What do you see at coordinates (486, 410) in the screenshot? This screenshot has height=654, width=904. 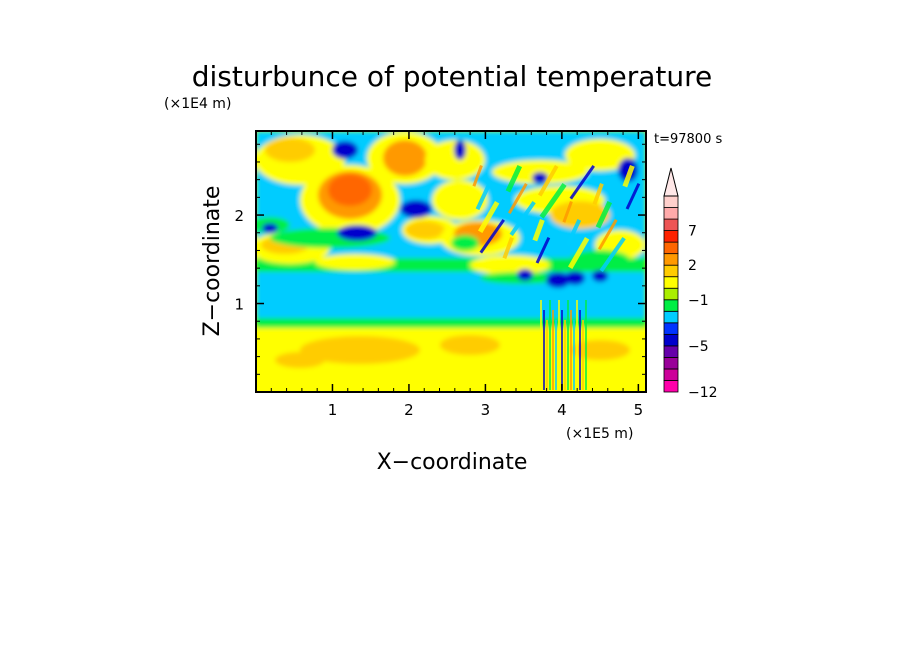 I see `x-tick-label: 3` at bounding box center [486, 410].